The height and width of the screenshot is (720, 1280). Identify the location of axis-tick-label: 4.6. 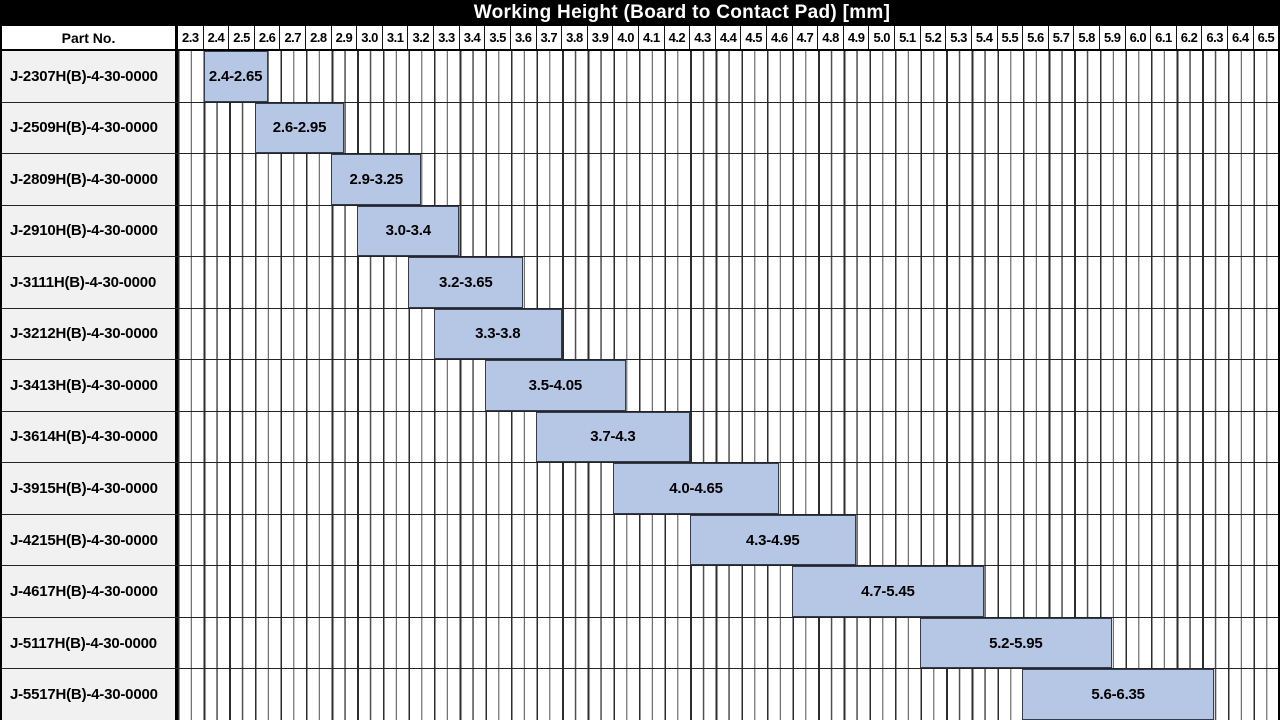
(779, 37).